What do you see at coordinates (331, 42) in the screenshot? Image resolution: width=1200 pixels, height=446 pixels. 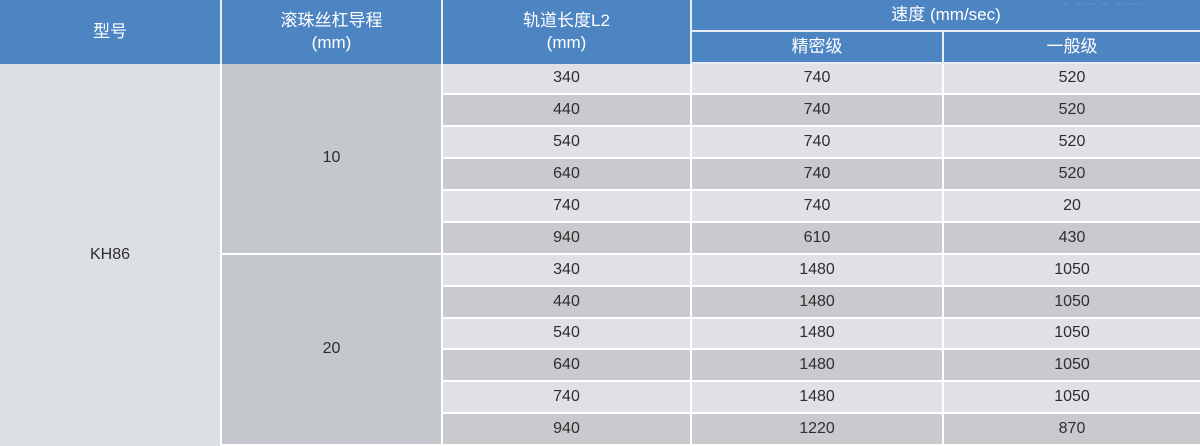 I see `header-ball-screw-lead-unit: (mm)` at bounding box center [331, 42].